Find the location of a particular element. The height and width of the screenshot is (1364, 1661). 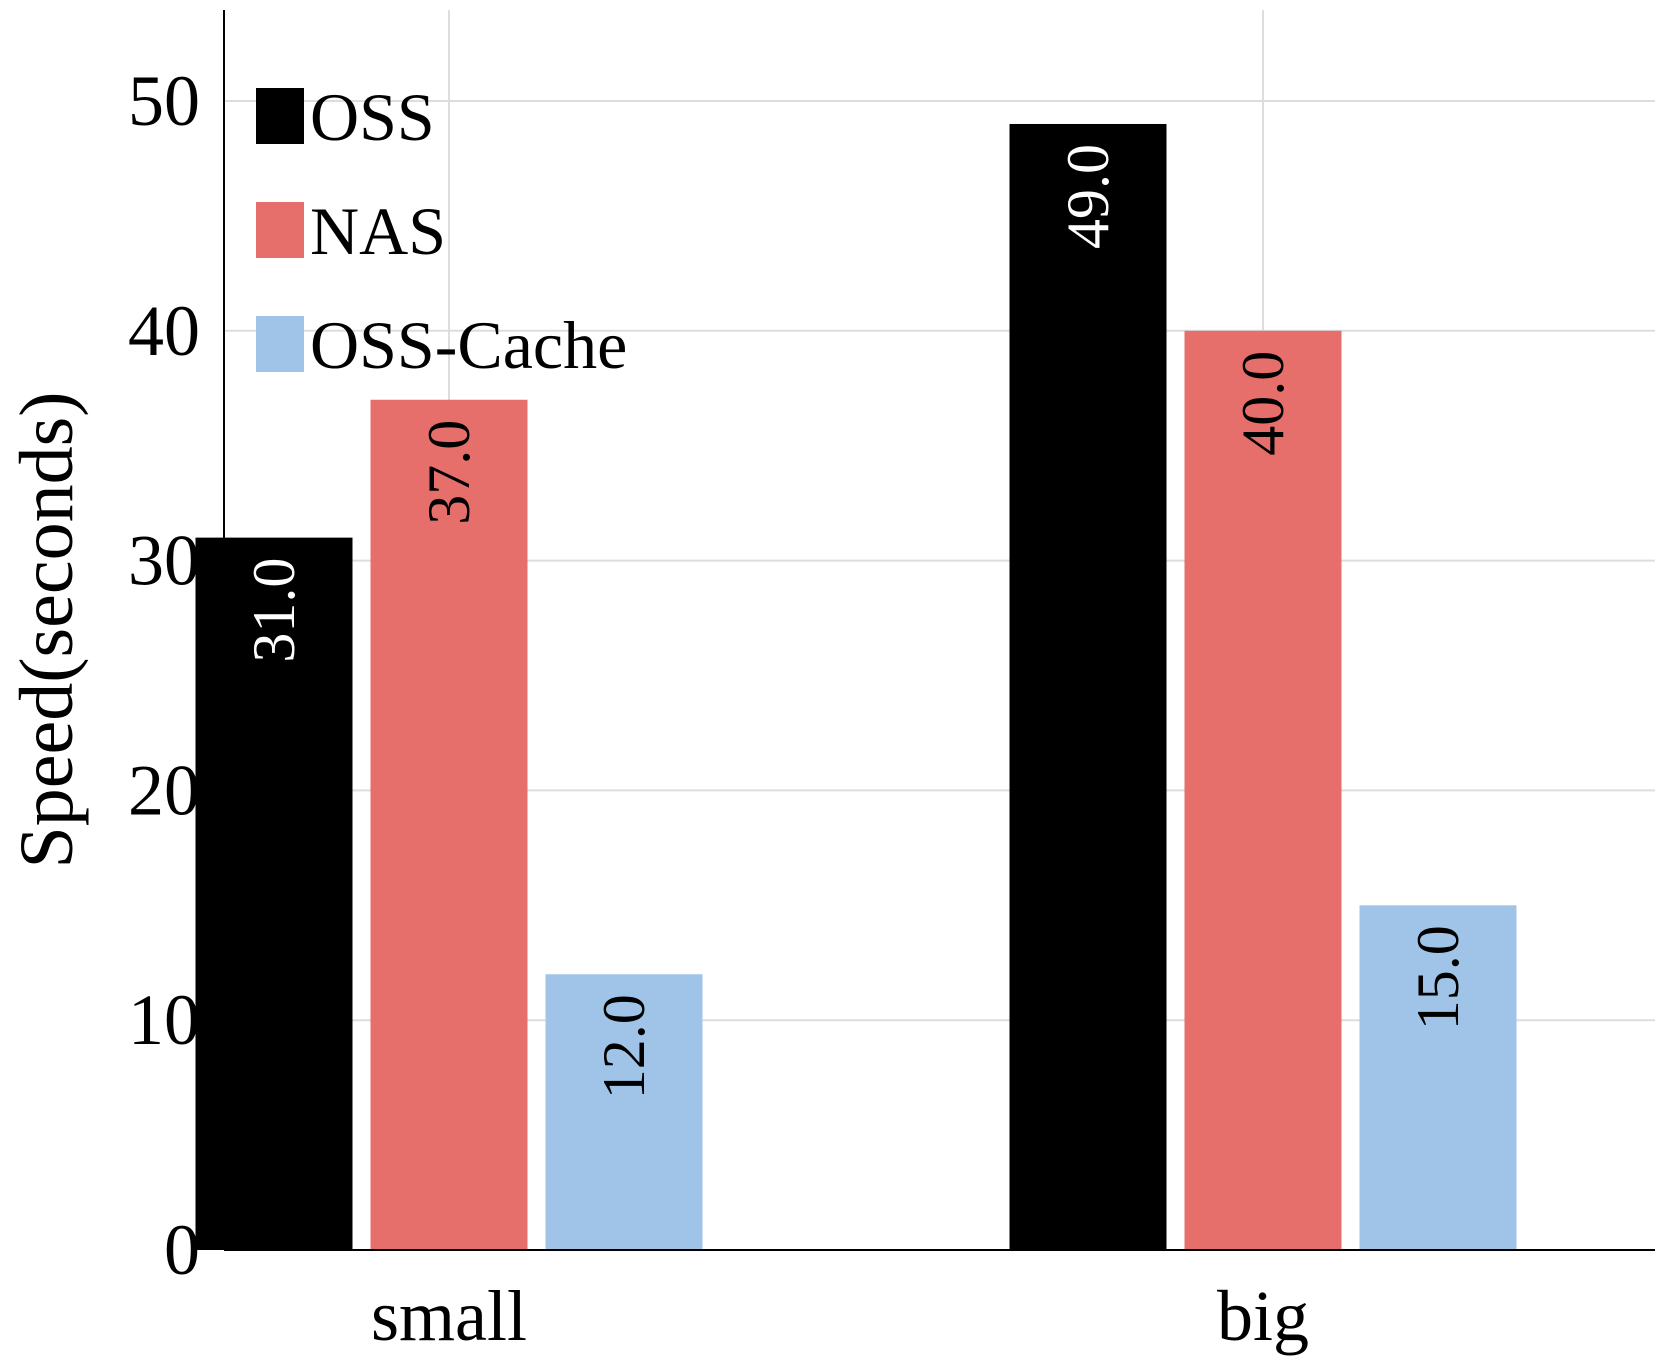

legend: OSS NAS OSS-Cache is located at coordinates (441, 231).